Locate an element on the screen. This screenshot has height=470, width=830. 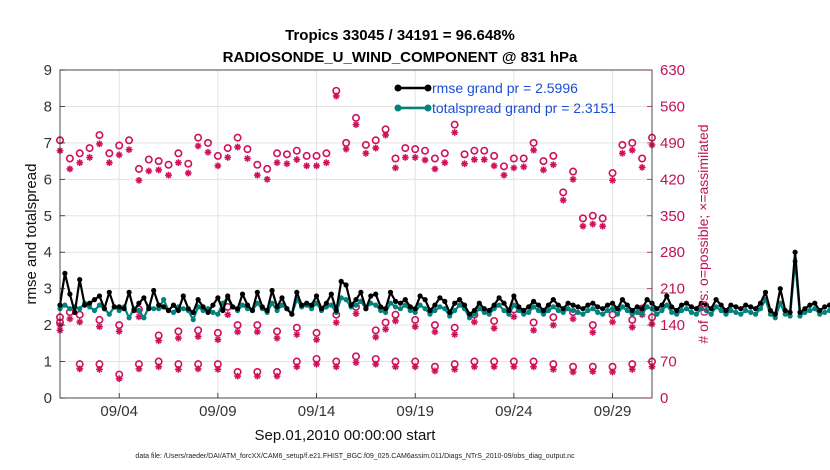
y-tick-label: 4 is located at coordinates (48, 252).